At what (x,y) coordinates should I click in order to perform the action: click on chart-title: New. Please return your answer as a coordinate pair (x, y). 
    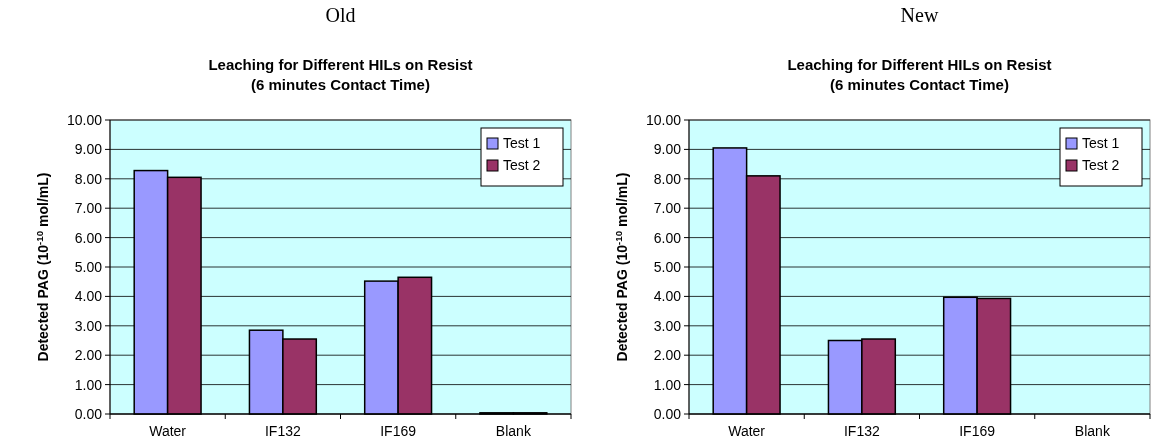
    Looking at the image, I should click on (919, 15).